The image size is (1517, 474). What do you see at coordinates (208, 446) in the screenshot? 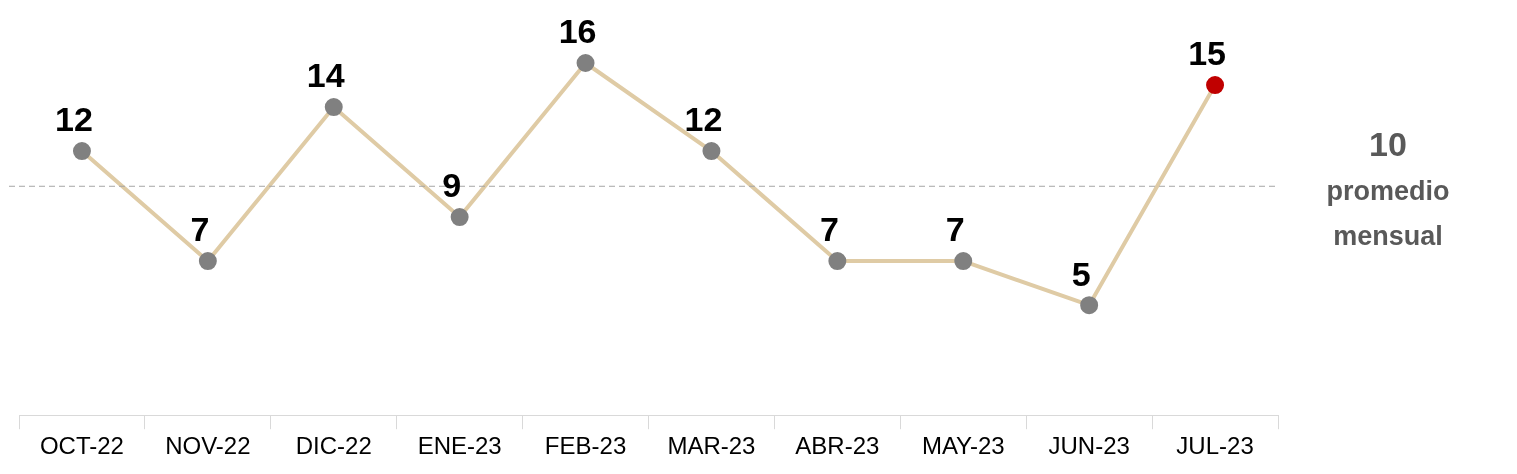
I see `x-tick-label: NOV-22` at bounding box center [208, 446].